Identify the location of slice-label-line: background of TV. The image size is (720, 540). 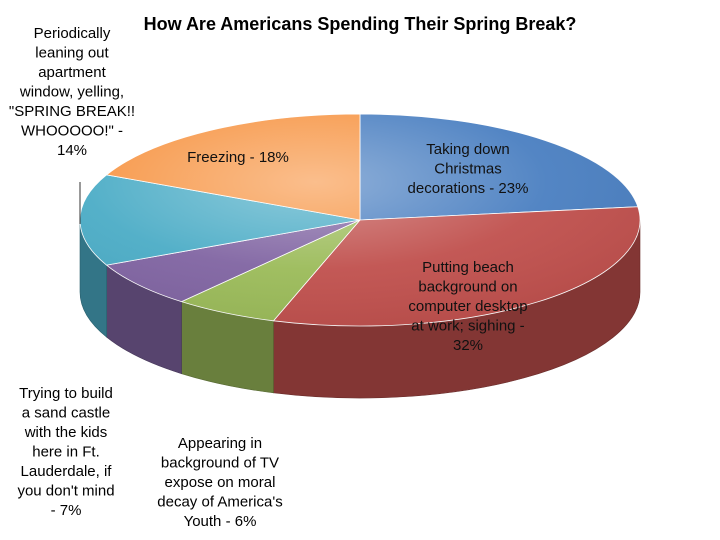
(220, 463).